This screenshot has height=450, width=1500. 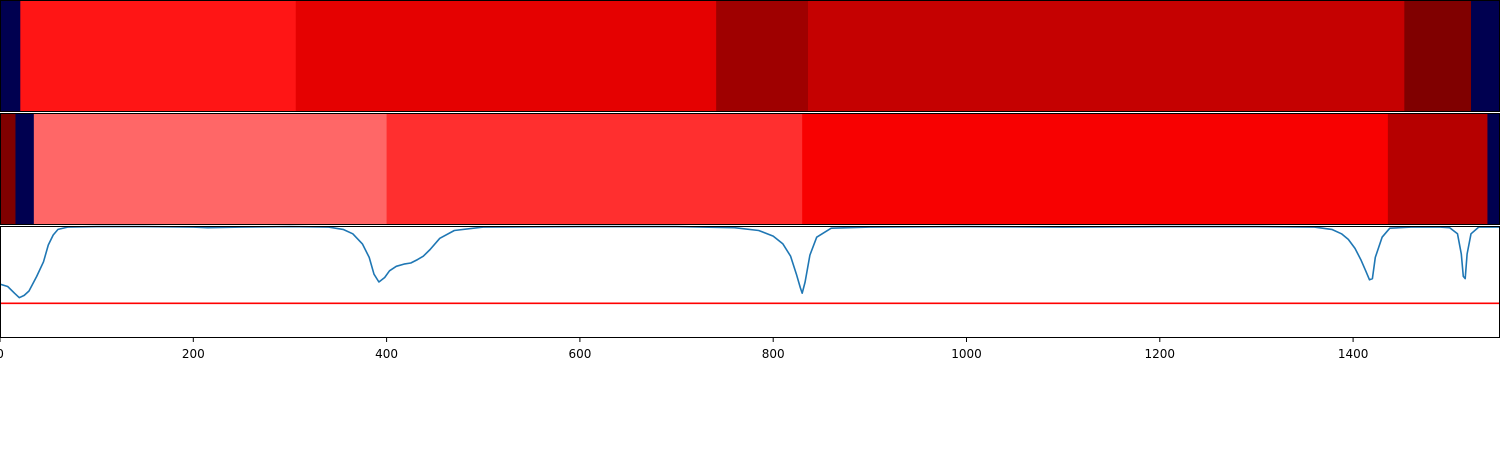 I want to click on x-tick-label: 1200, so click(x=1160, y=354).